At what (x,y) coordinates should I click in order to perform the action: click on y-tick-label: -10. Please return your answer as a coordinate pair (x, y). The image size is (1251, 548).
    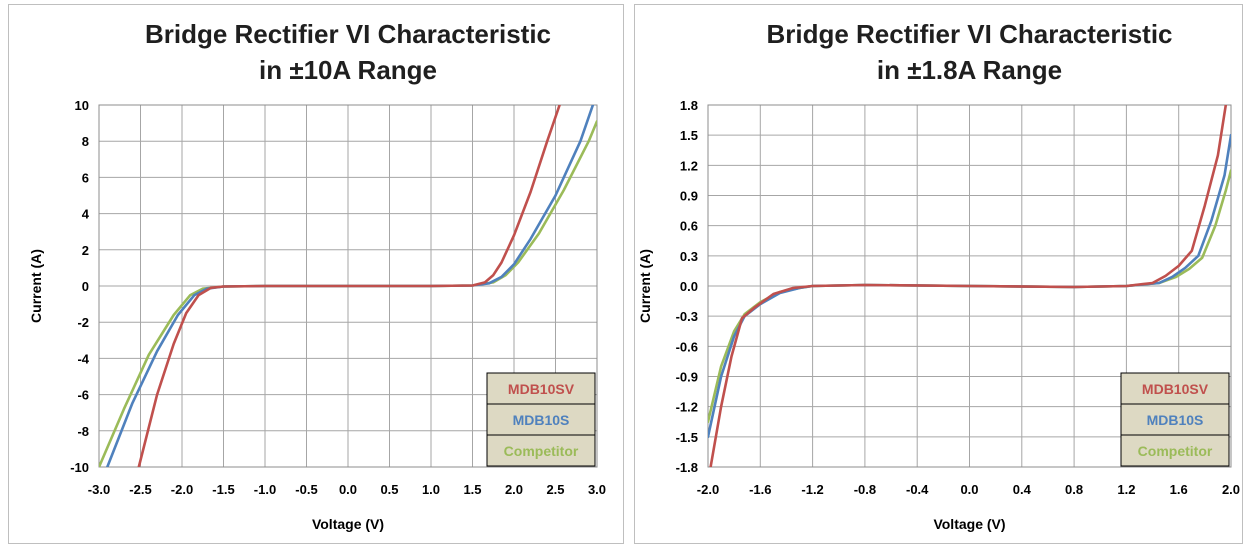
    Looking at the image, I should click on (79, 467).